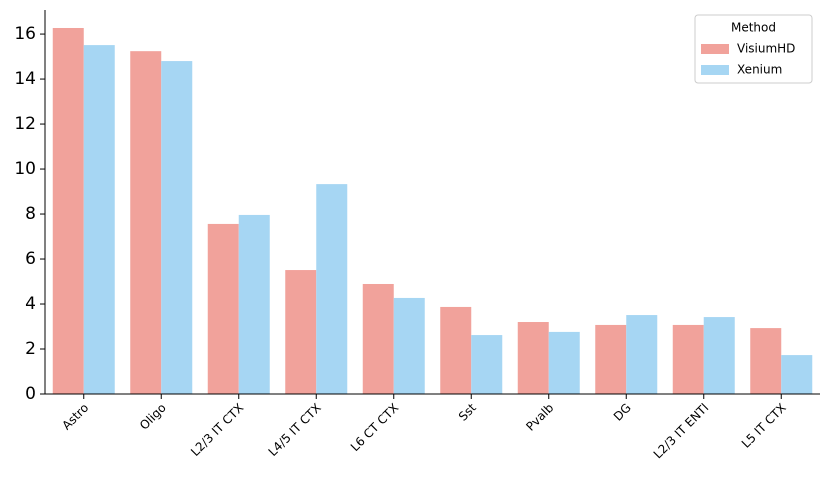 The image size is (830, 483). What do you see at coordinates (75, 417) in the screenshot?
I see `x-tick-label: Astro` at bounding box center [75, 417].